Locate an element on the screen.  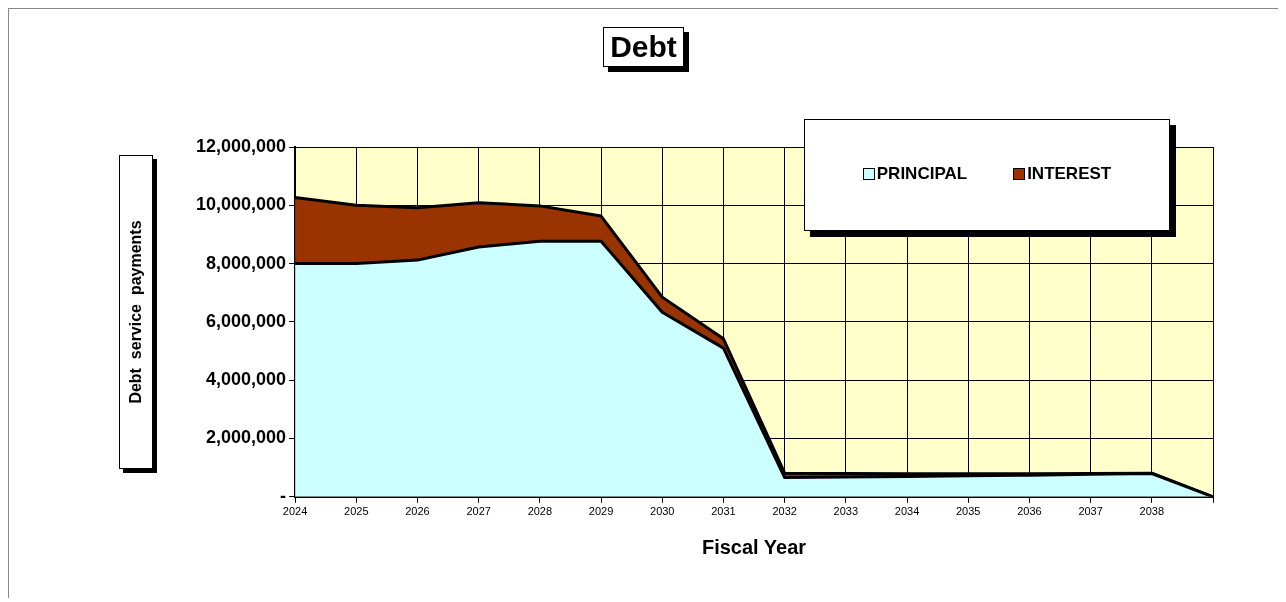
x-axis-title: Fiscal Year is located at coordinates (754, 546).